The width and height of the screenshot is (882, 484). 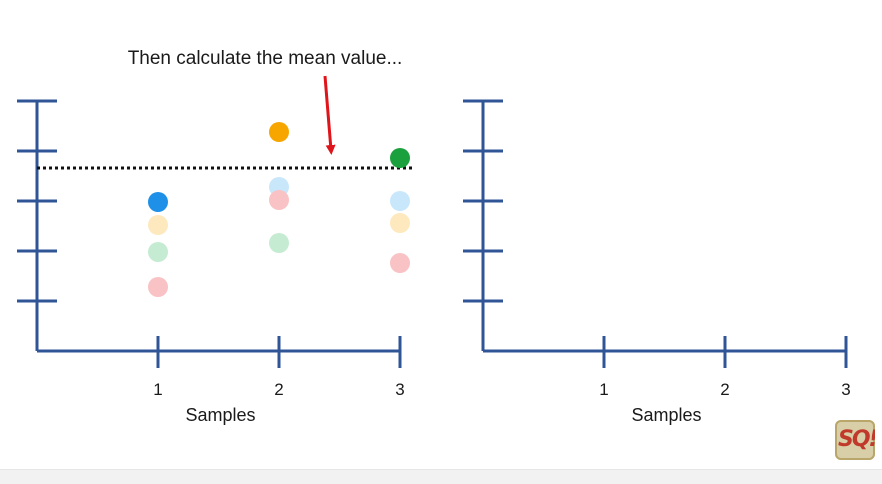 I want to click on red-arrow-icon, so click(x=329, y=115).